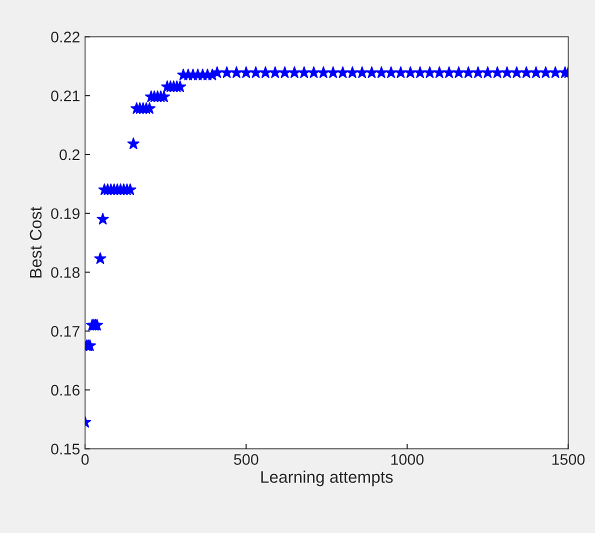 Image resolution: width=595 pixels, height=533 pixels. I want to click on x-tick-label: 1500, so click(568, 459).